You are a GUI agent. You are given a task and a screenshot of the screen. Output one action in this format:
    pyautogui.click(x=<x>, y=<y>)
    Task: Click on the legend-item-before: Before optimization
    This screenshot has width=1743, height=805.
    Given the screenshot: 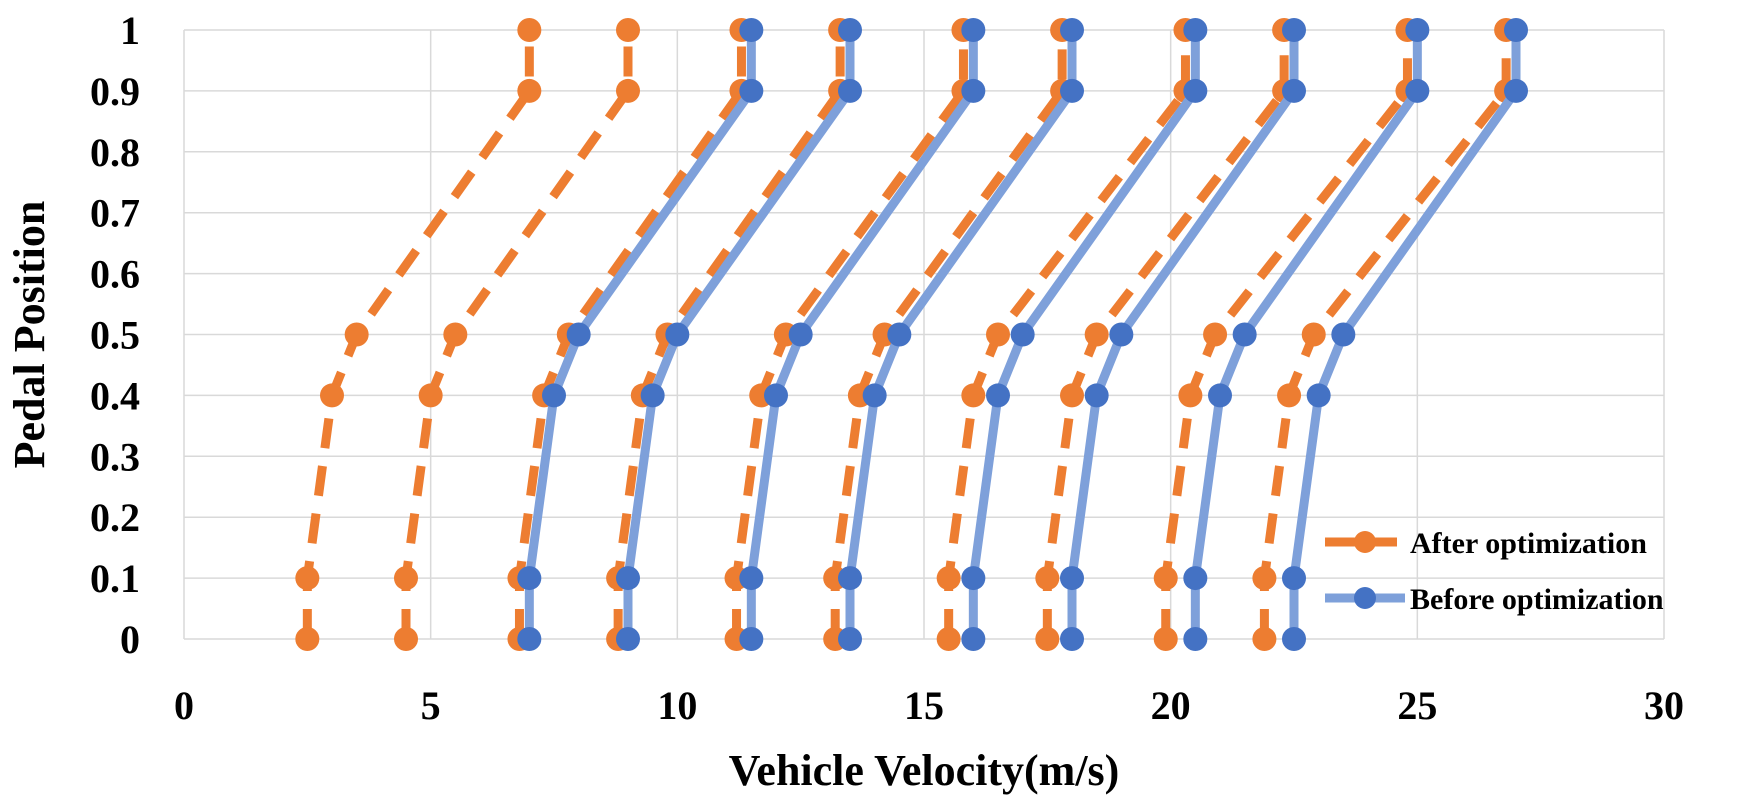 What is the action you would take?
    pyautogui.click(x=1494, y=599)
    